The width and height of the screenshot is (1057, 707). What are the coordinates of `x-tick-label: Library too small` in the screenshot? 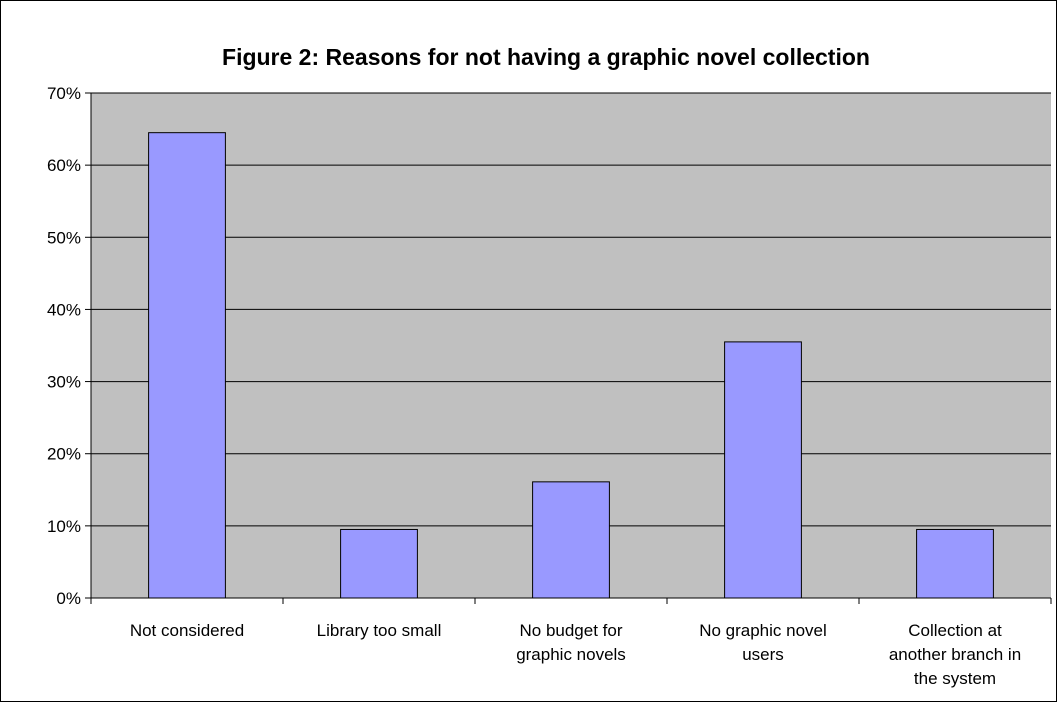 It's located at (379, 630).